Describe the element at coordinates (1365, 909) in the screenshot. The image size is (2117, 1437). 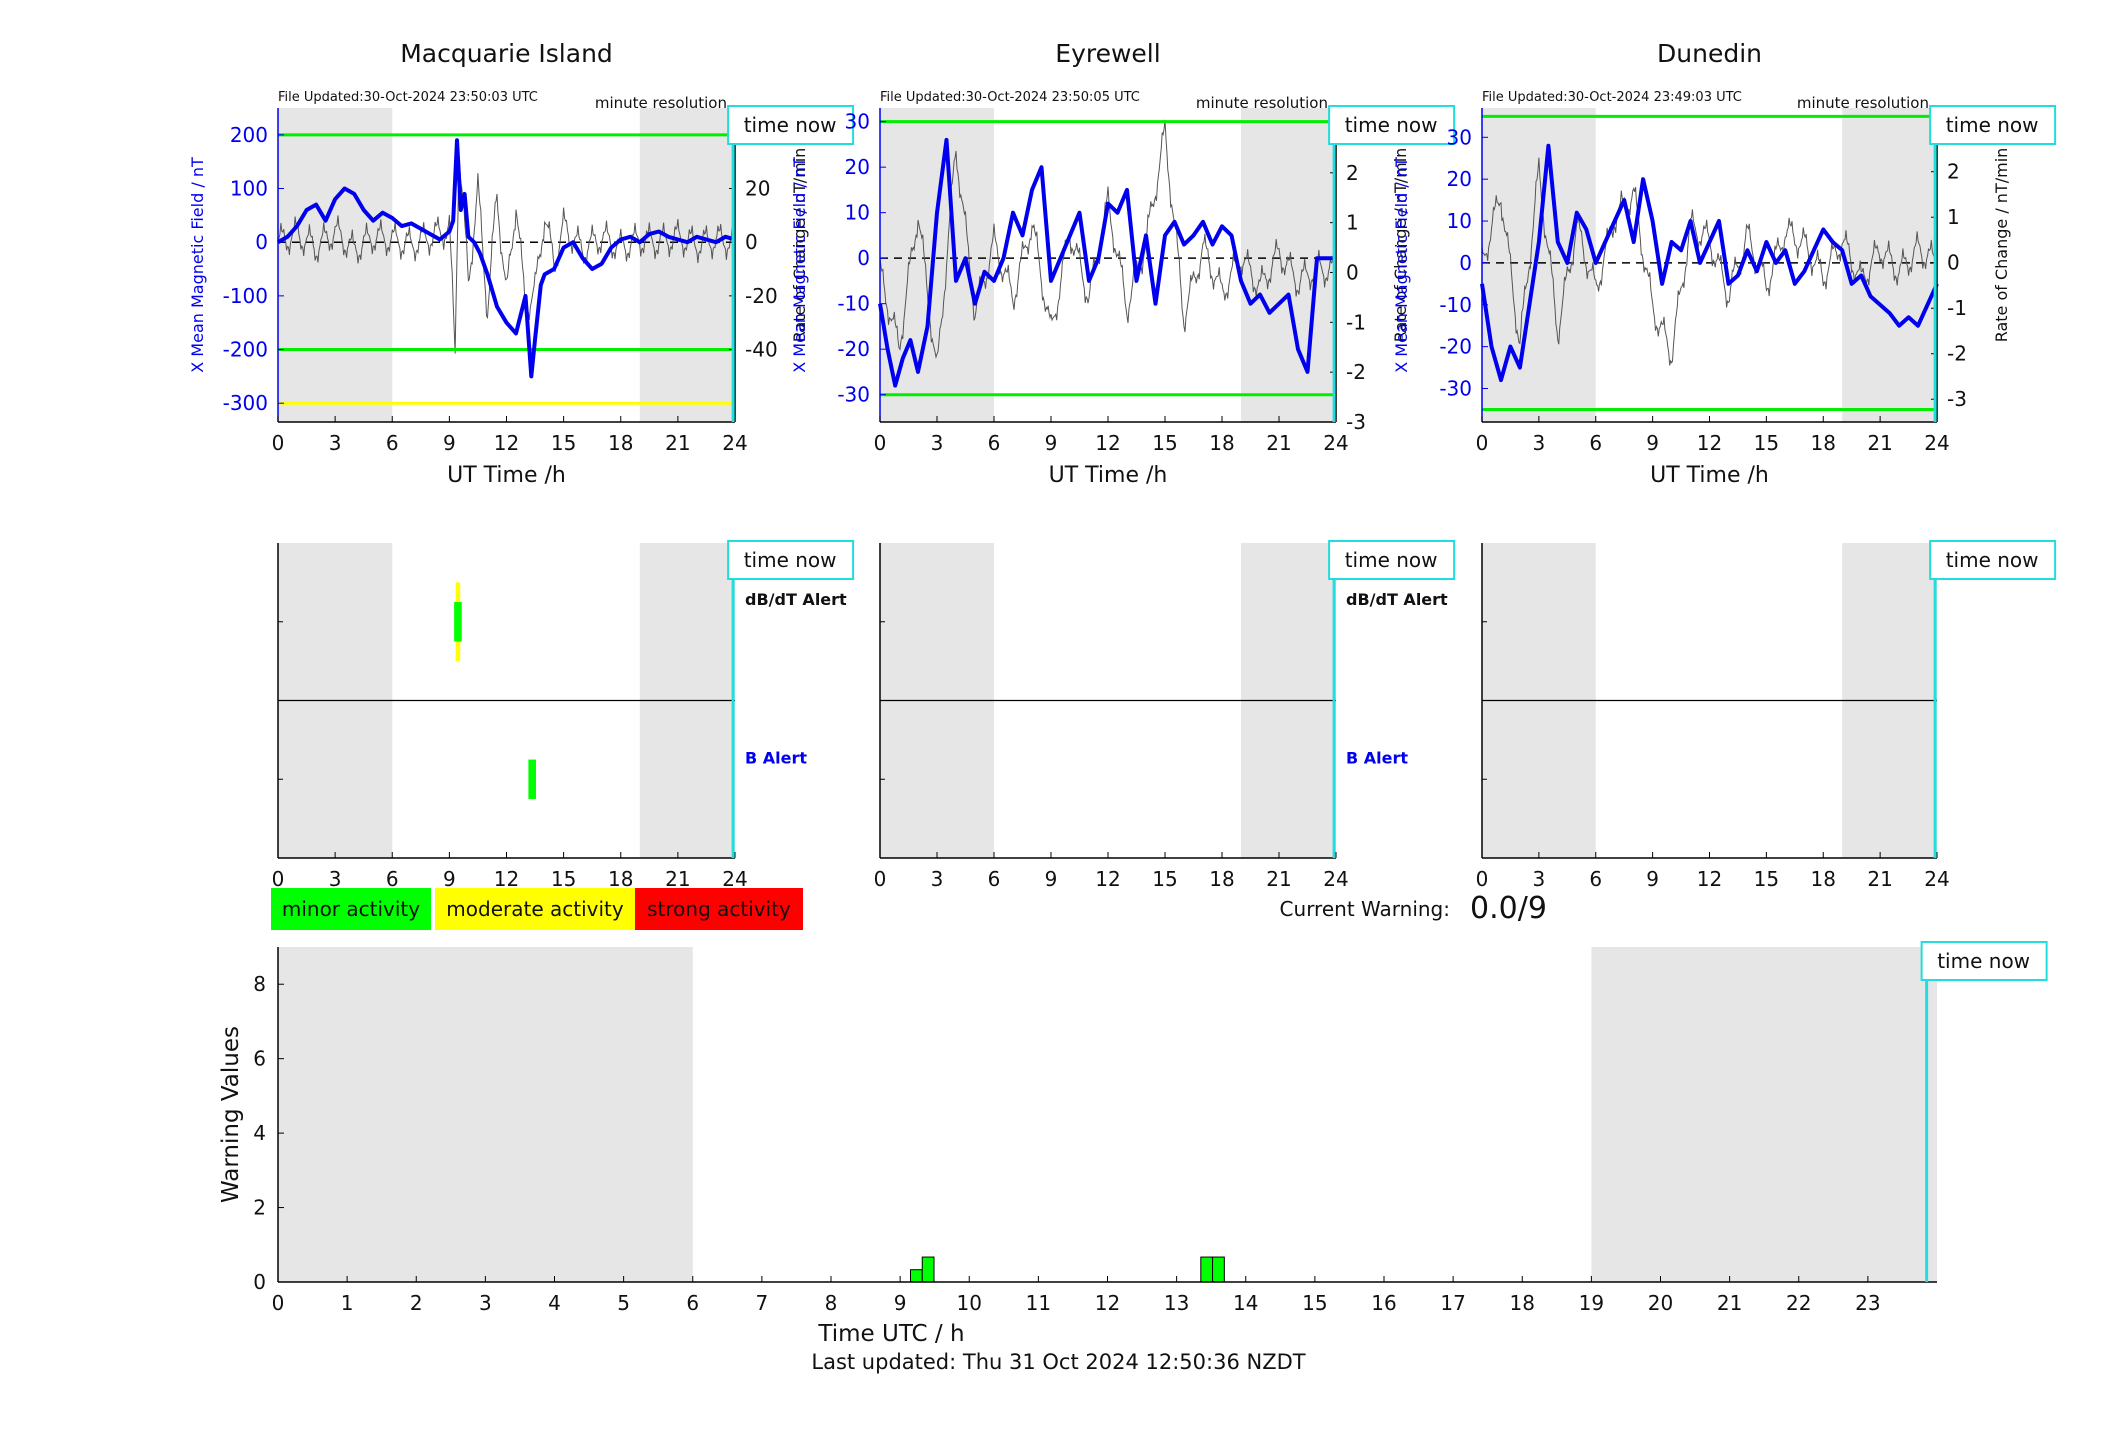
I see `current-warning-label: Current Warning:` at that location.